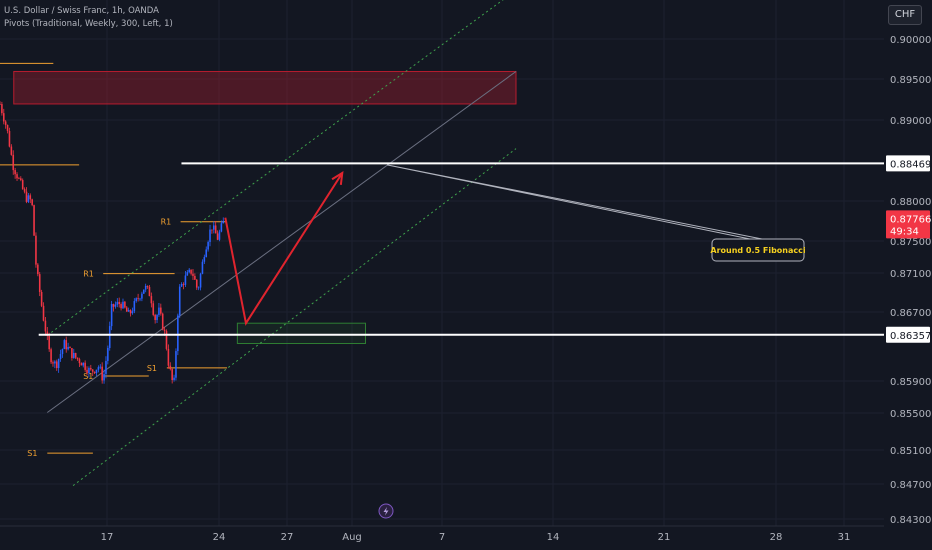 The image size is (932, 550). I want to click on price-axis-background, so click(908, 275).